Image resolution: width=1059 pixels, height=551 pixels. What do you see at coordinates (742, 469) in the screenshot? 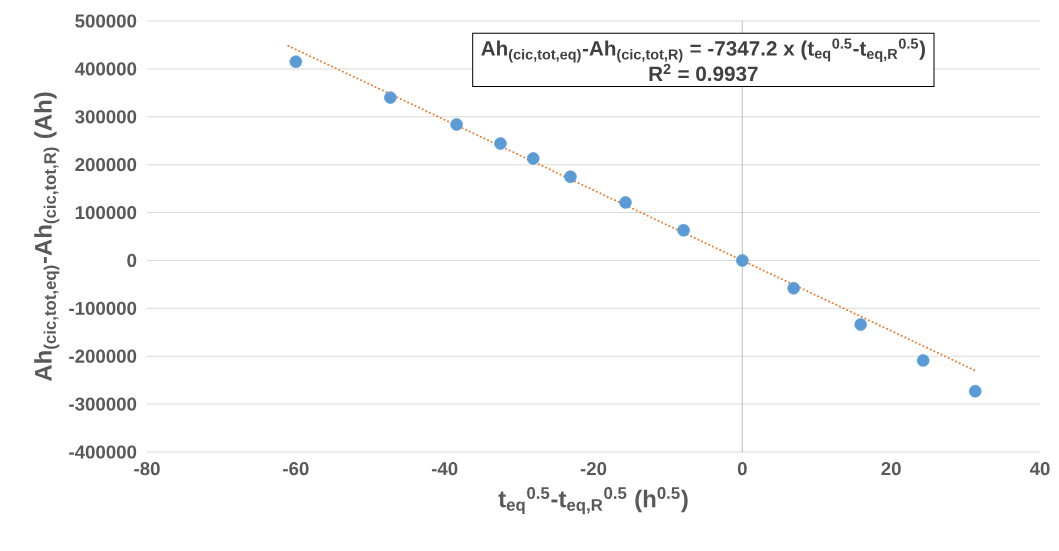
I see `x-tick-label: 0` at bounding box center [742, 469].